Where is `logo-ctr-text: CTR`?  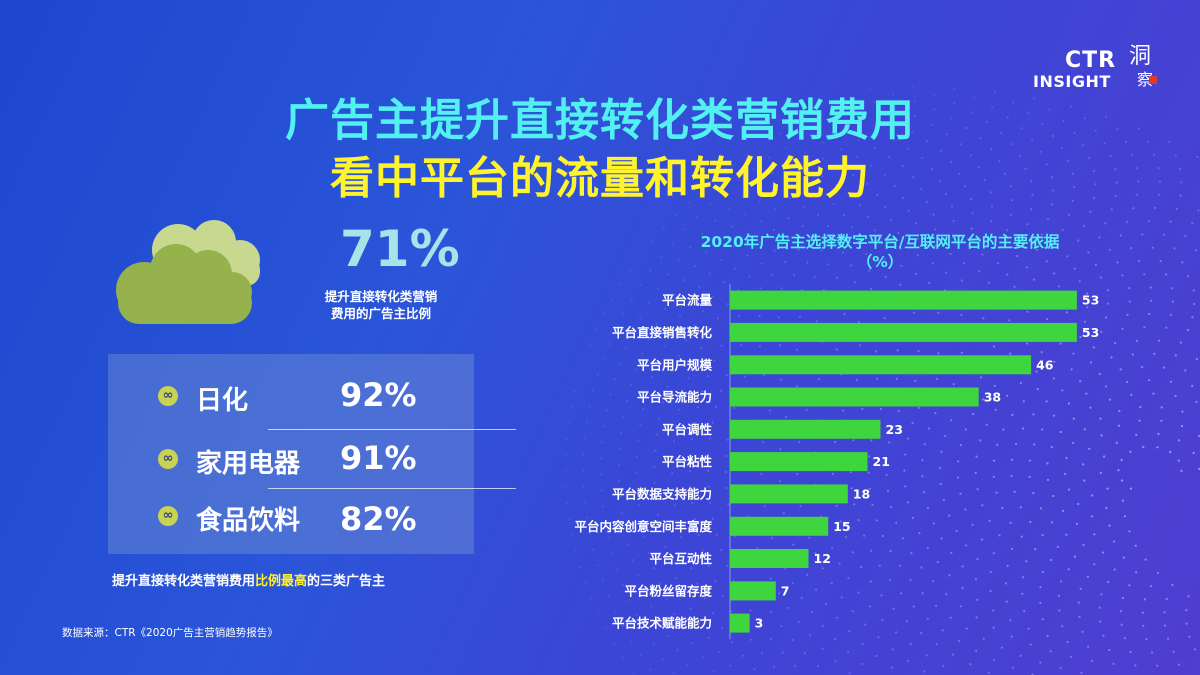 logo-ctr-text: CTR is located at coordinates (1091, 60).